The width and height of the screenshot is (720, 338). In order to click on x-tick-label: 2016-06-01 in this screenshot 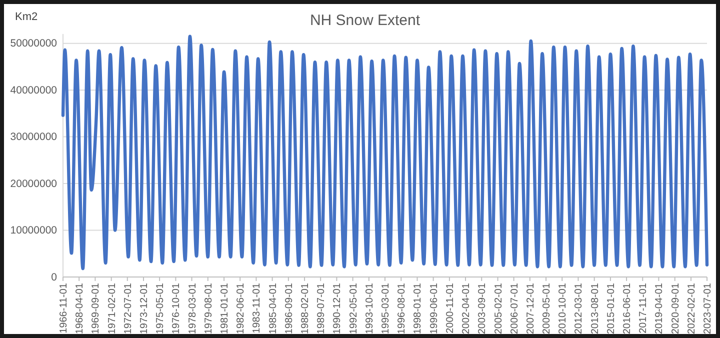, I will do `click(628, 308)`.